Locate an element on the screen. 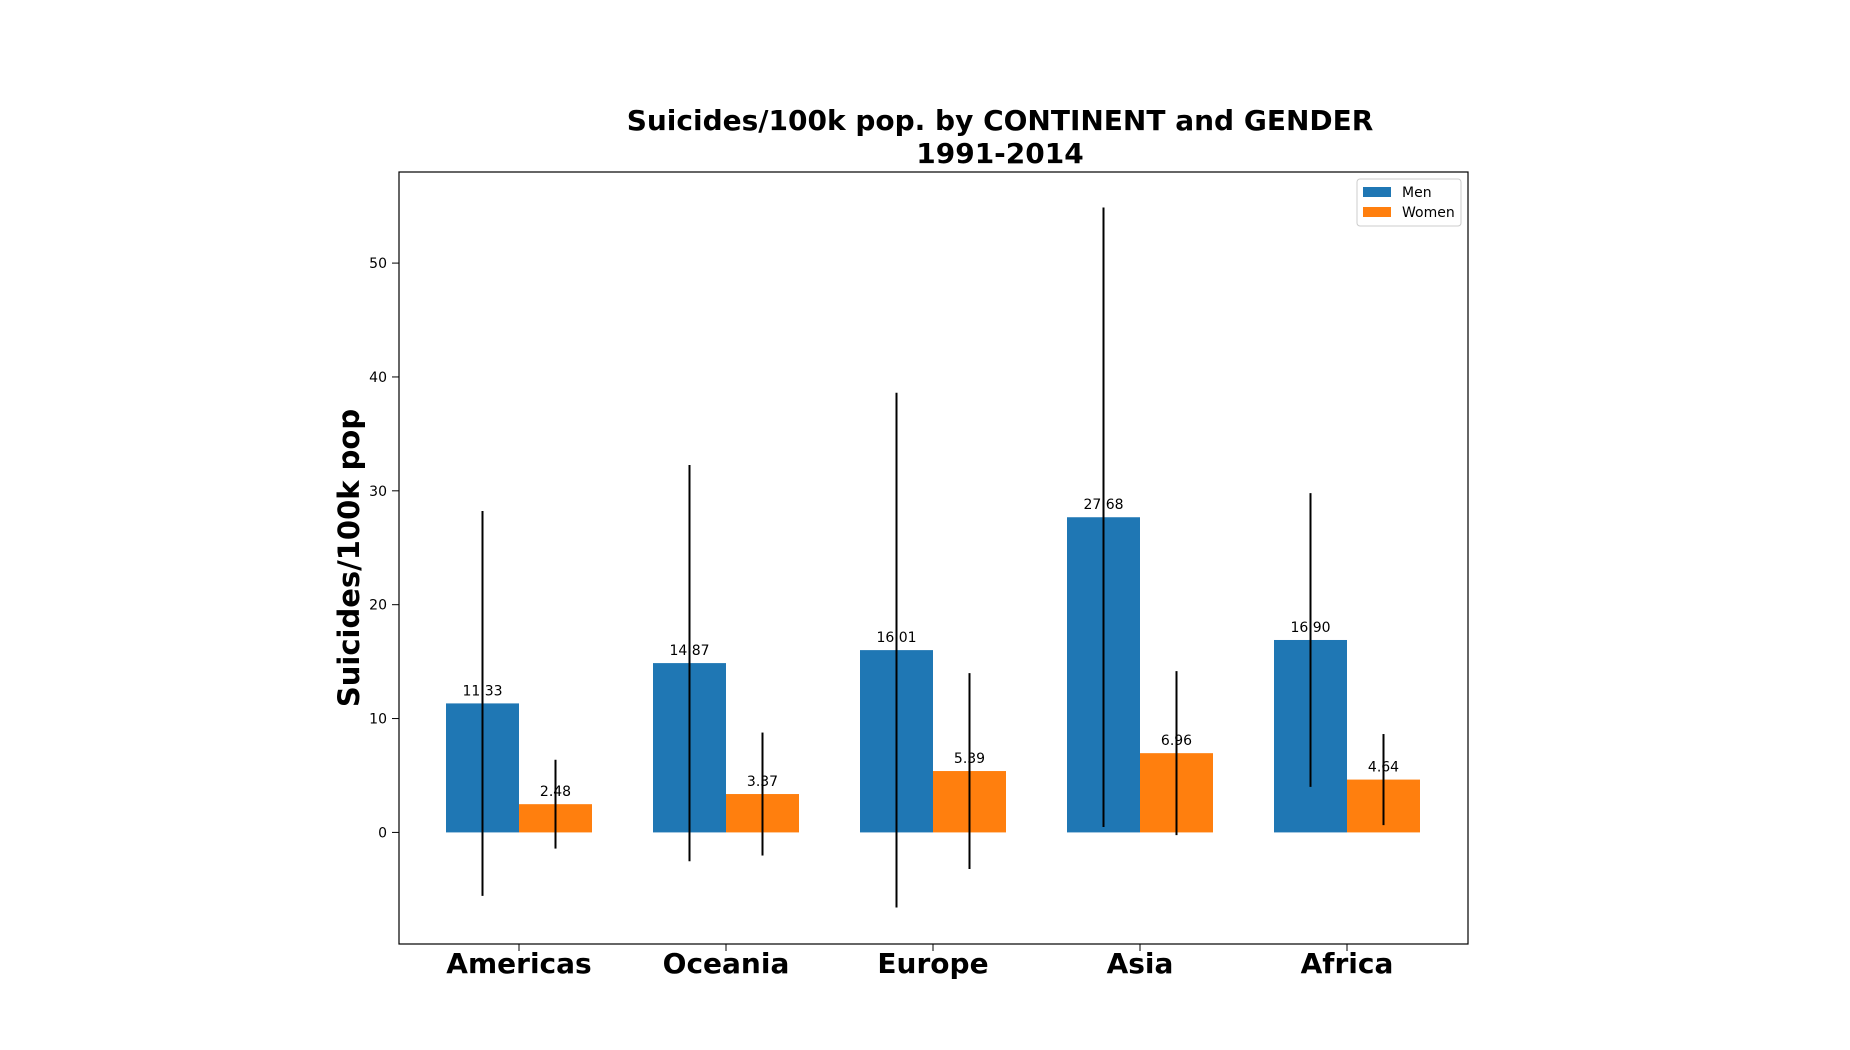 This screenshot has height=1050, width=1850. y-axis-label: Suicides/100k pop is located at coordinates (349, 558).